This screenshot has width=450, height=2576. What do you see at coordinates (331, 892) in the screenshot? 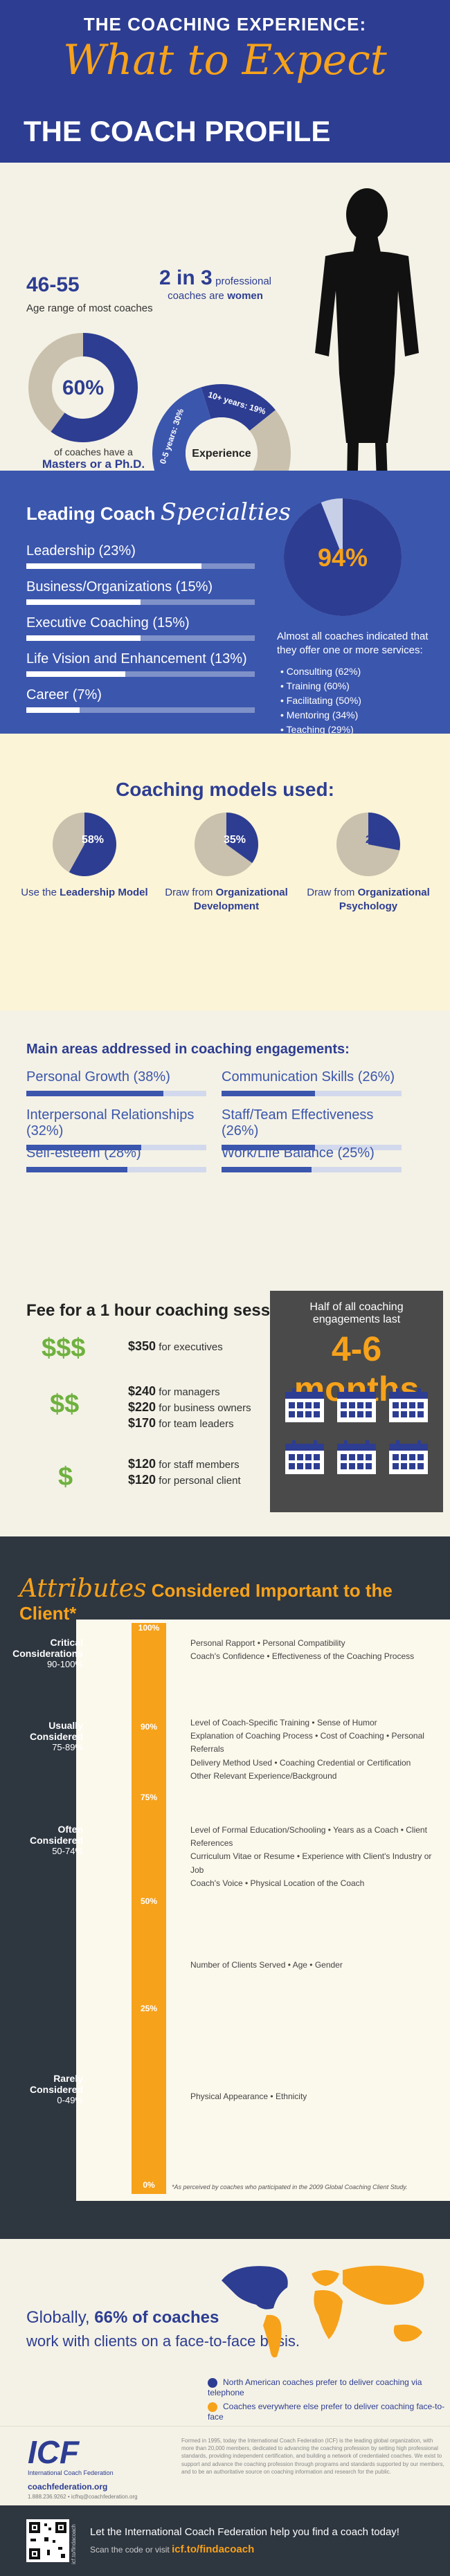
I see `model-caption-plain: Draw from` at bounding box center [331, 892].